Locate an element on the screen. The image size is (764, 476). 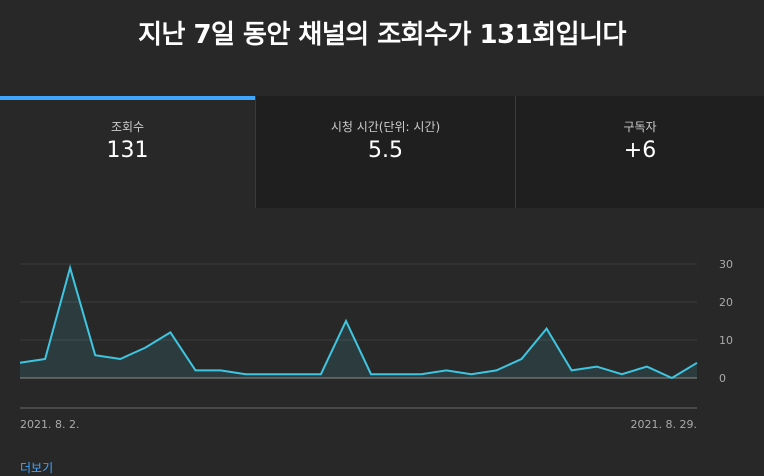
x-tick-label: 2021. 8. 29. is located at coordinates (664, 424).